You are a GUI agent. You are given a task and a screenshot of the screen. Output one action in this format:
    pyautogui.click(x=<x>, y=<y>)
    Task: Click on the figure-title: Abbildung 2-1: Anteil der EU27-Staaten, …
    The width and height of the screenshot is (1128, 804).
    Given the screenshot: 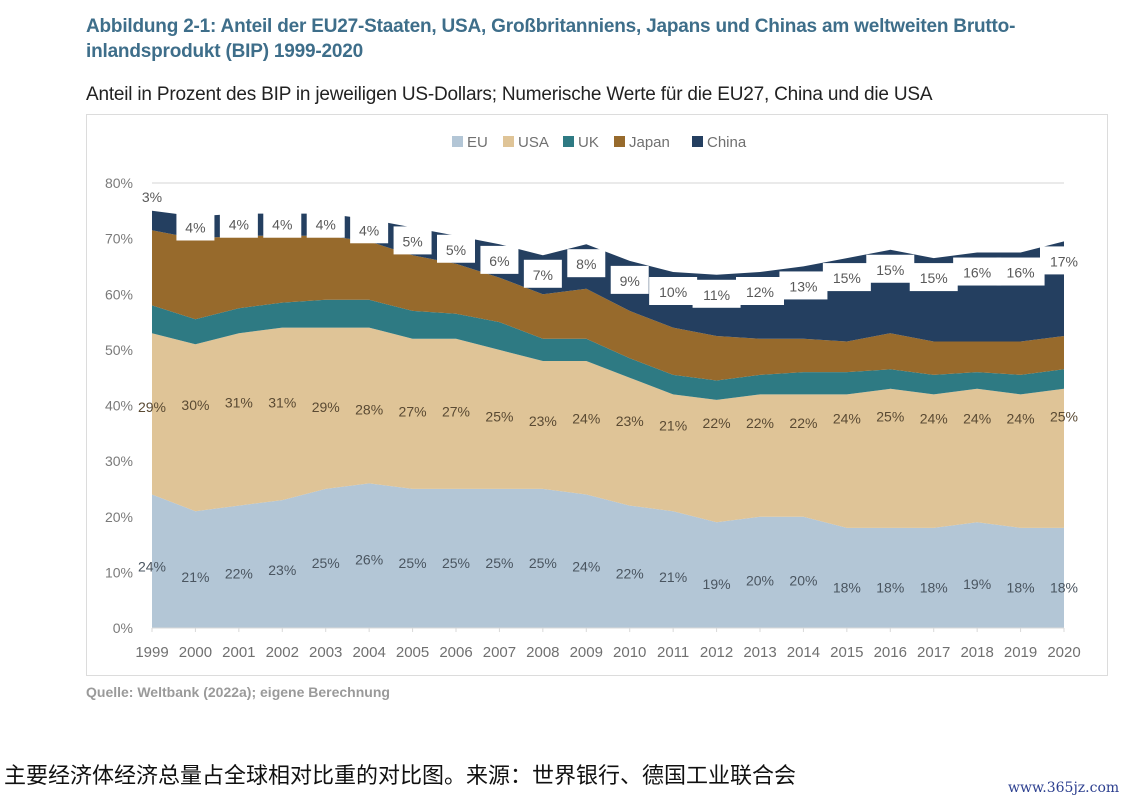 What is the action you would take?
    pyautogui.click(x=551, y=39)
    